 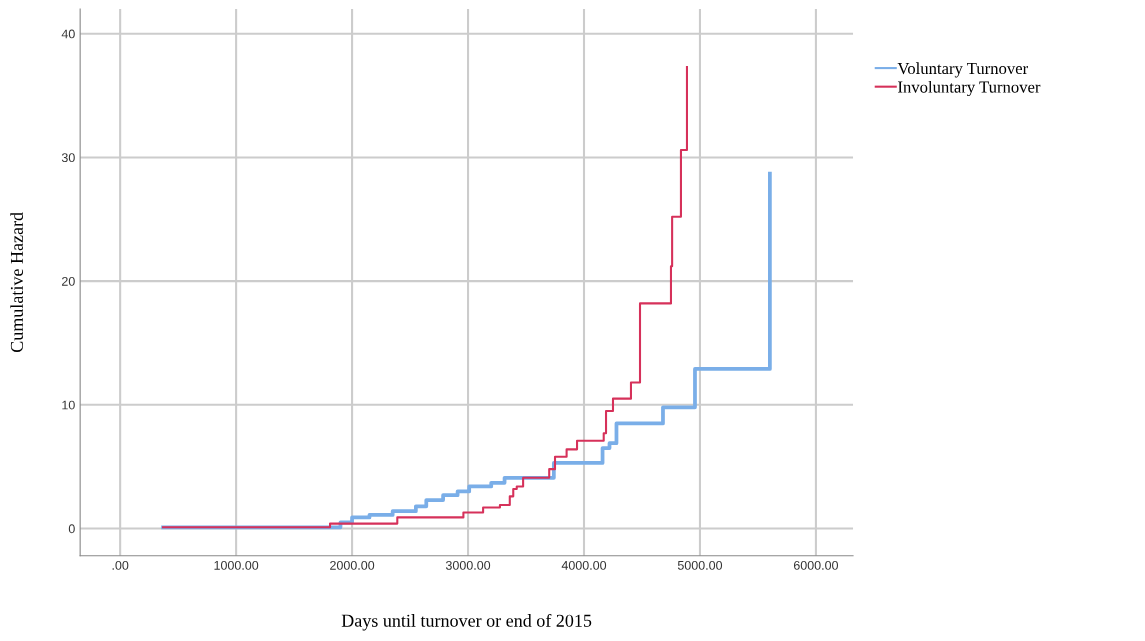 What do you see at coordinates (16, 282) in the screenshot?
I see `y-axis-title: Cumulative Hazard` at bounding box center [16, 282].